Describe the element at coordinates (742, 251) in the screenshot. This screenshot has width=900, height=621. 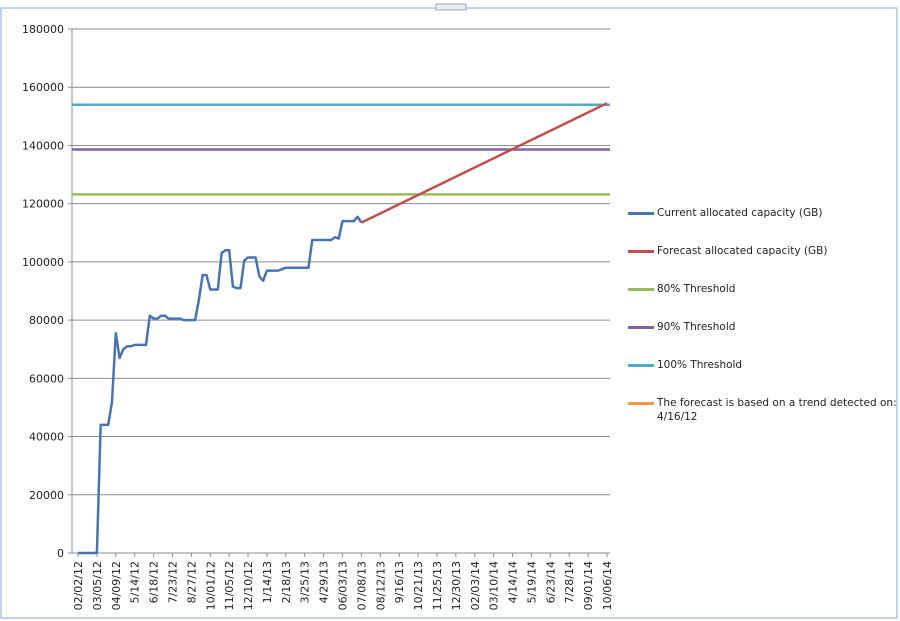
I see `legend-label: Forecast allocated capacity (GB)` at that location.